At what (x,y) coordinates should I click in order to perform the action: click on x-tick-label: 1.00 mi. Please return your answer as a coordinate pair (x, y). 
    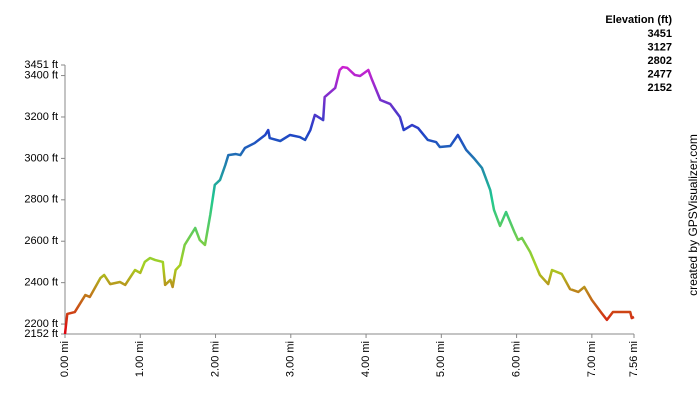
    Looking at the image, I should click on (140, 359).